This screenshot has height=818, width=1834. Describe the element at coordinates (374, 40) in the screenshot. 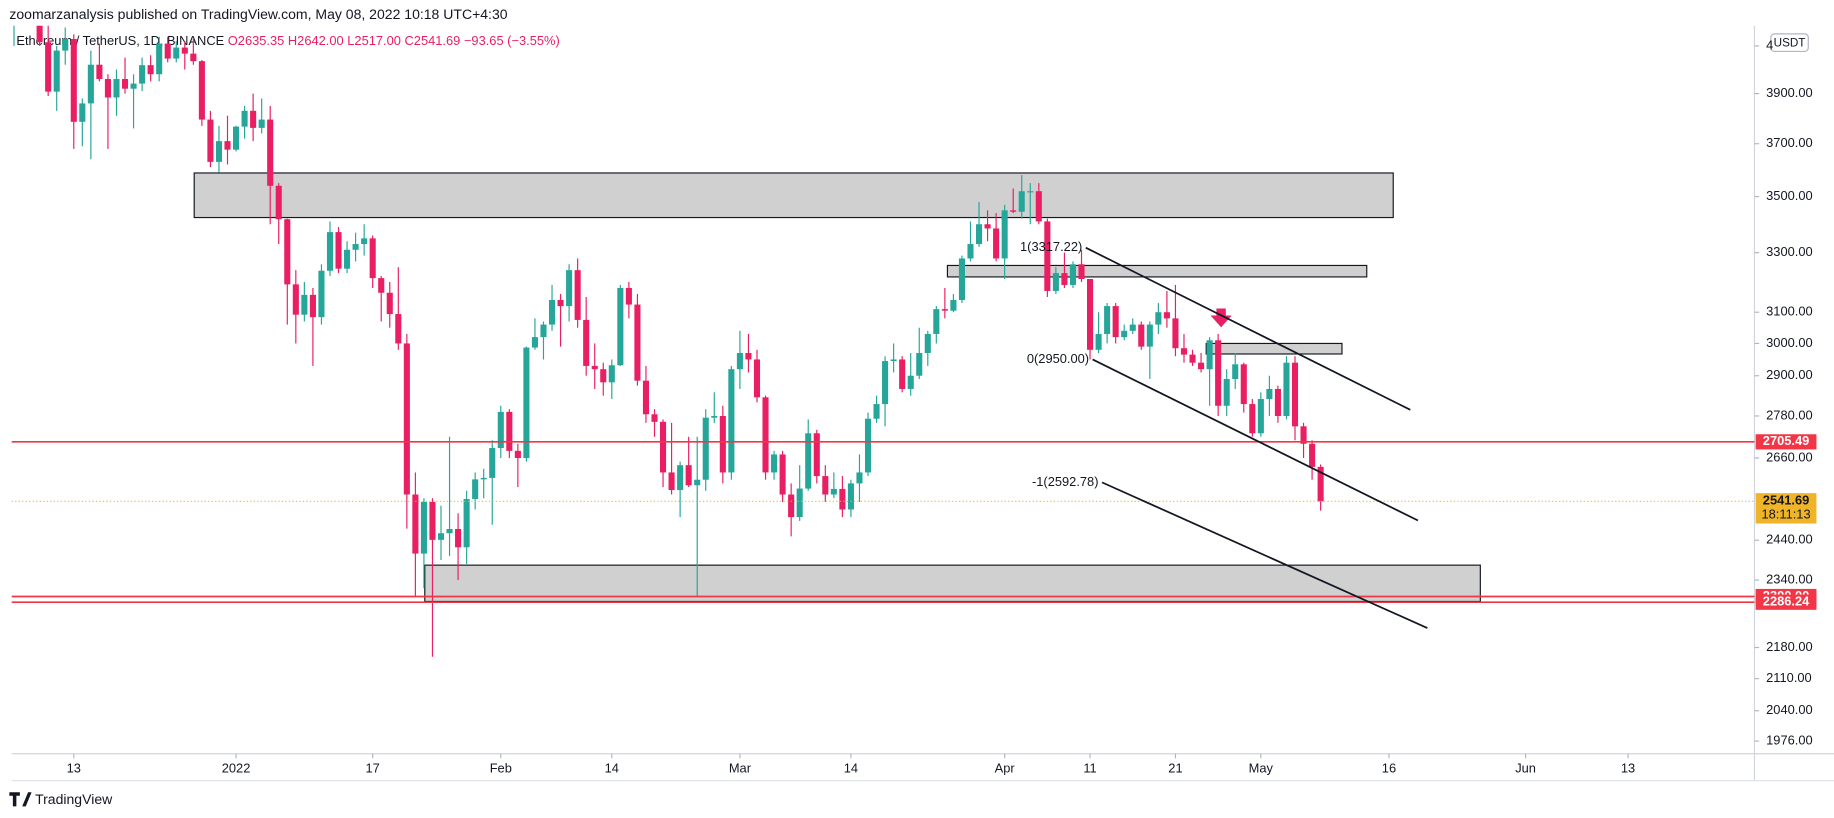

I see `low: L2517.00` at that location.